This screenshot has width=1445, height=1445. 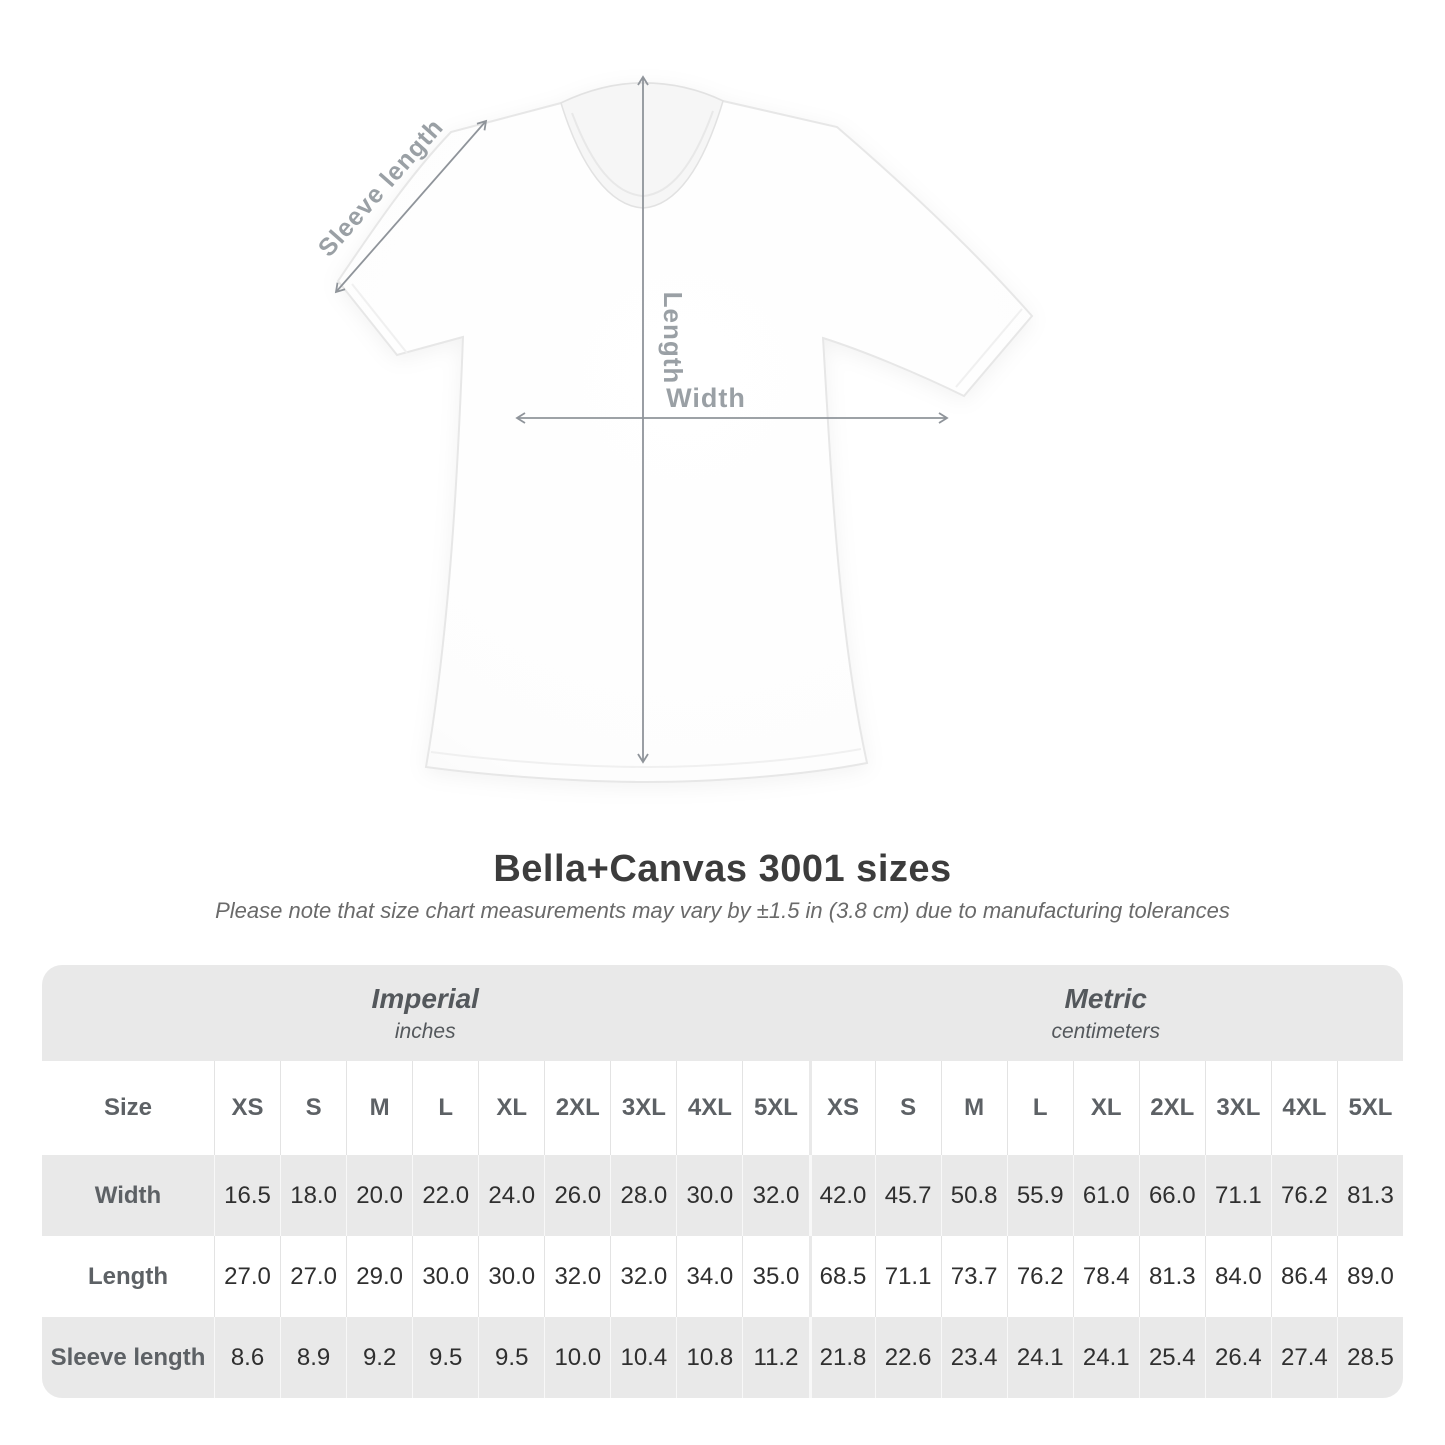 I want to click on metric-label: Metric, so click(x=1105, y=998).